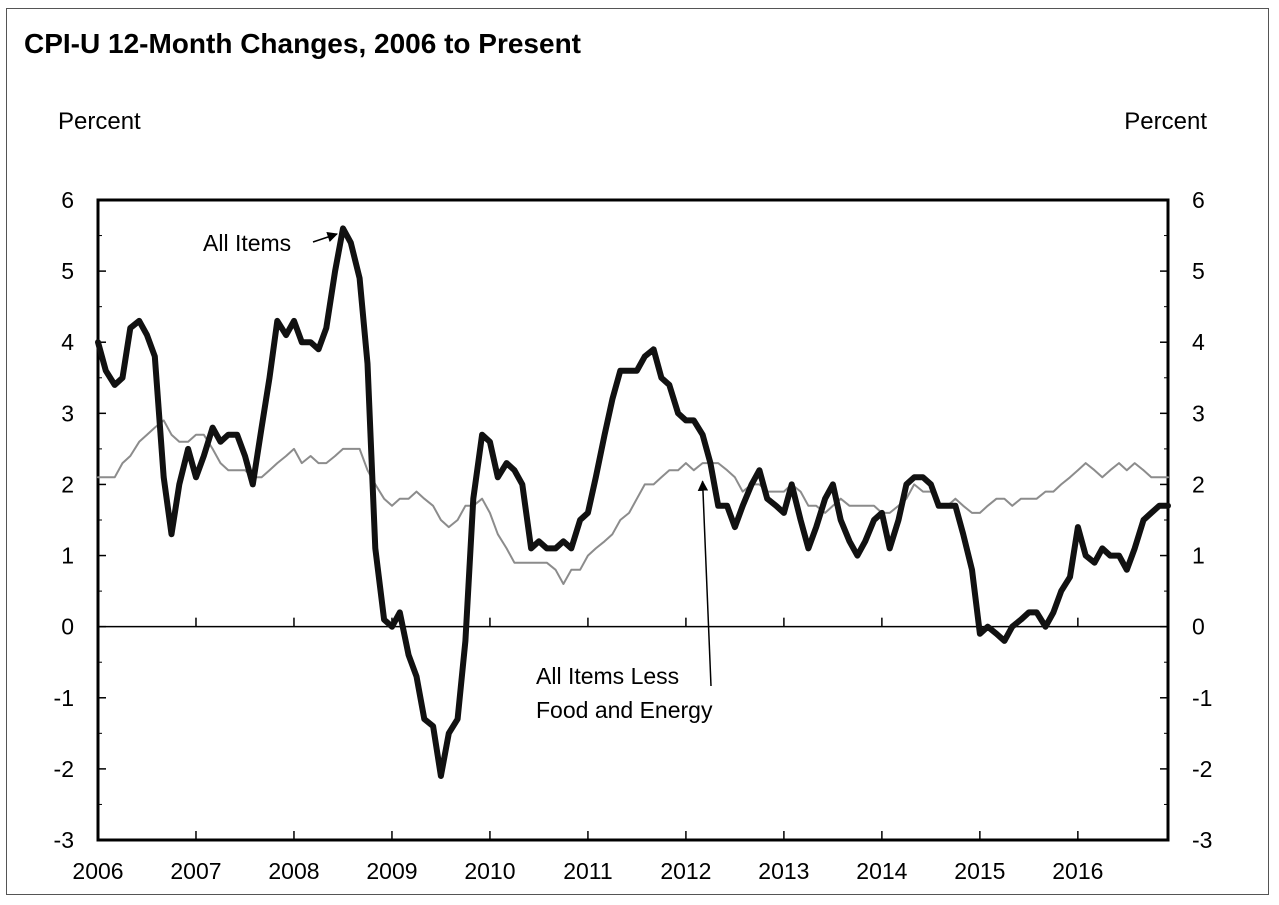 This screenshot has width=1279, height=905. Describe the element at coordinates (97, 871) in the screenshot. I see `x-tick-label: 2006` at that location.